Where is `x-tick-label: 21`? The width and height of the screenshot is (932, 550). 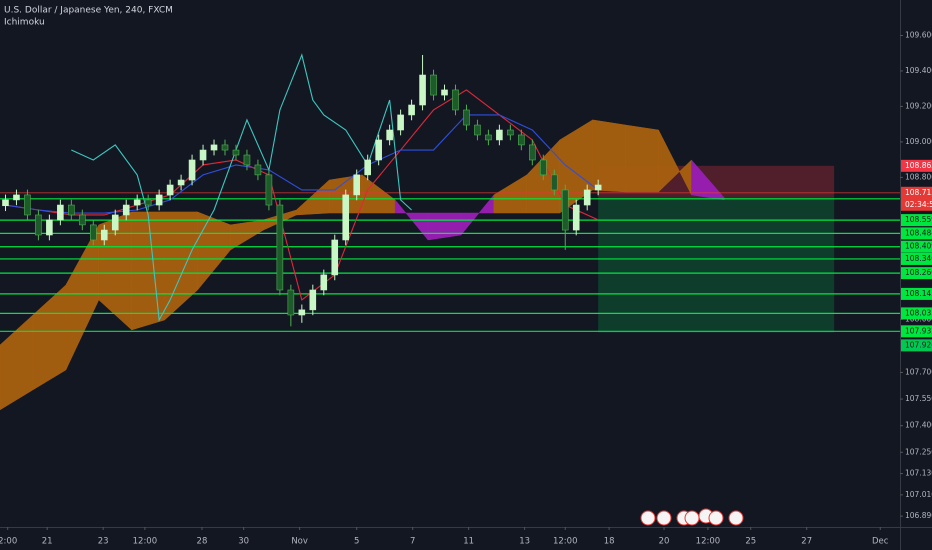
x-tick-label: 21 is located at coordinates (47, 542).